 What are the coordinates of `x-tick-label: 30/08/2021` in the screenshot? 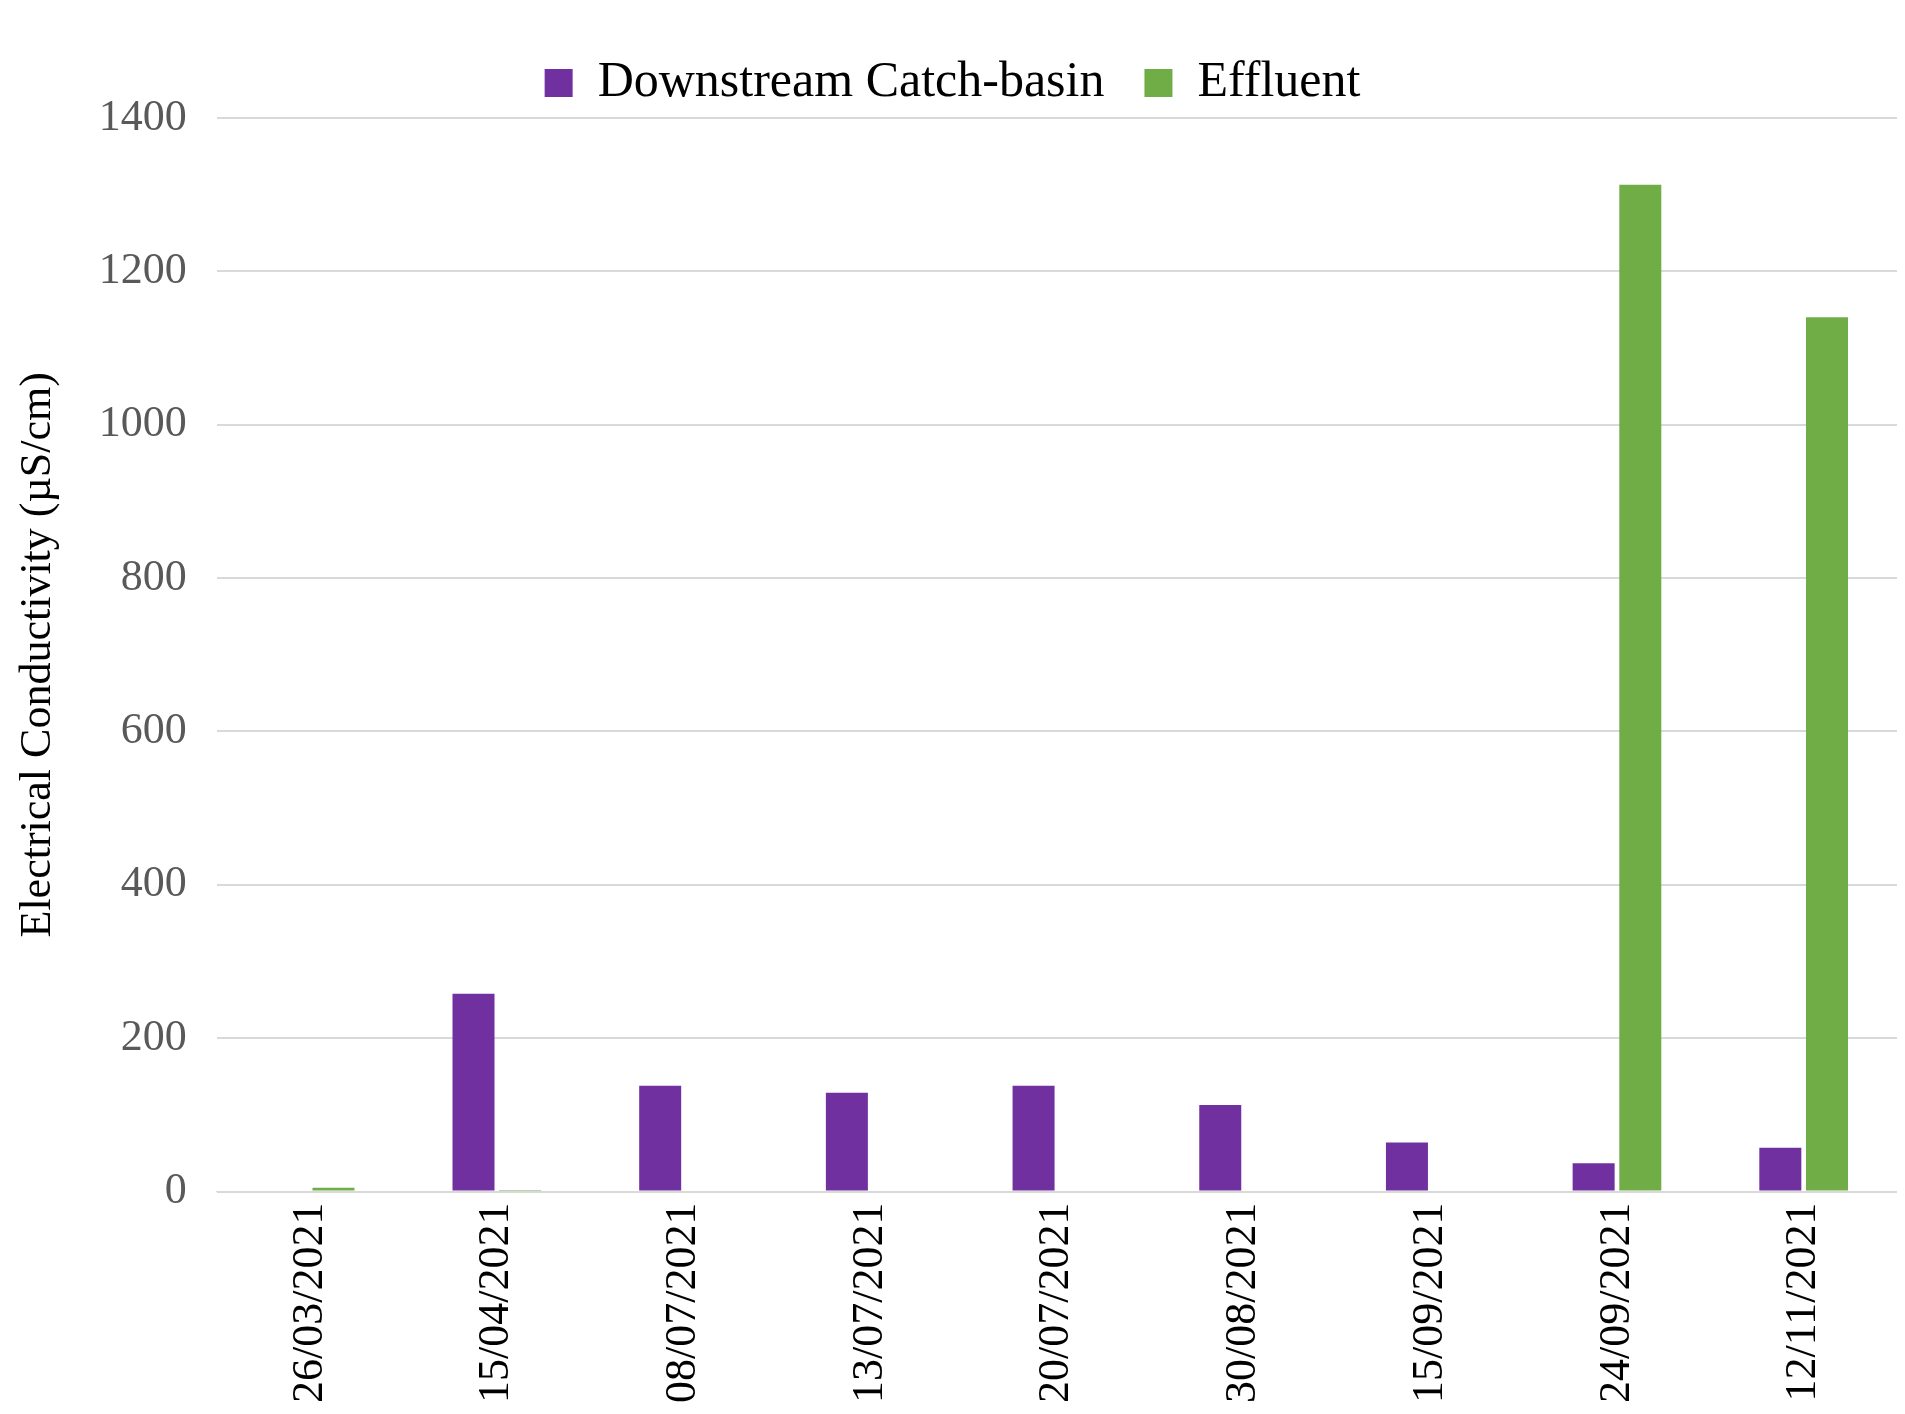 It's located at (1241, 1302).